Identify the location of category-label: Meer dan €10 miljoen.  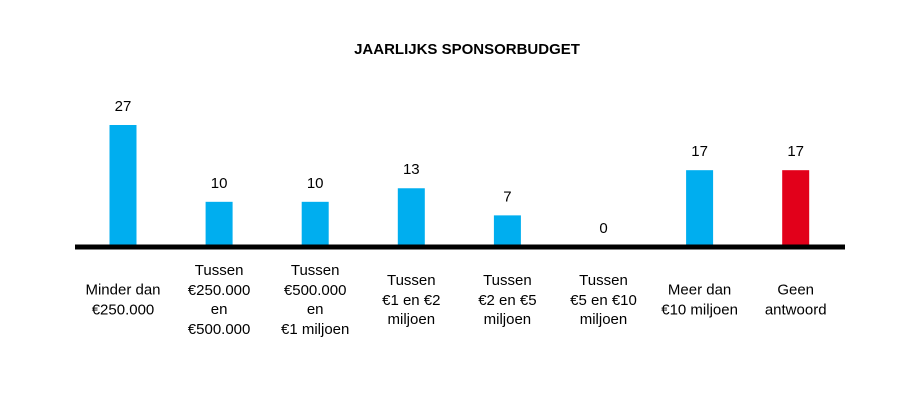
(699, 300).